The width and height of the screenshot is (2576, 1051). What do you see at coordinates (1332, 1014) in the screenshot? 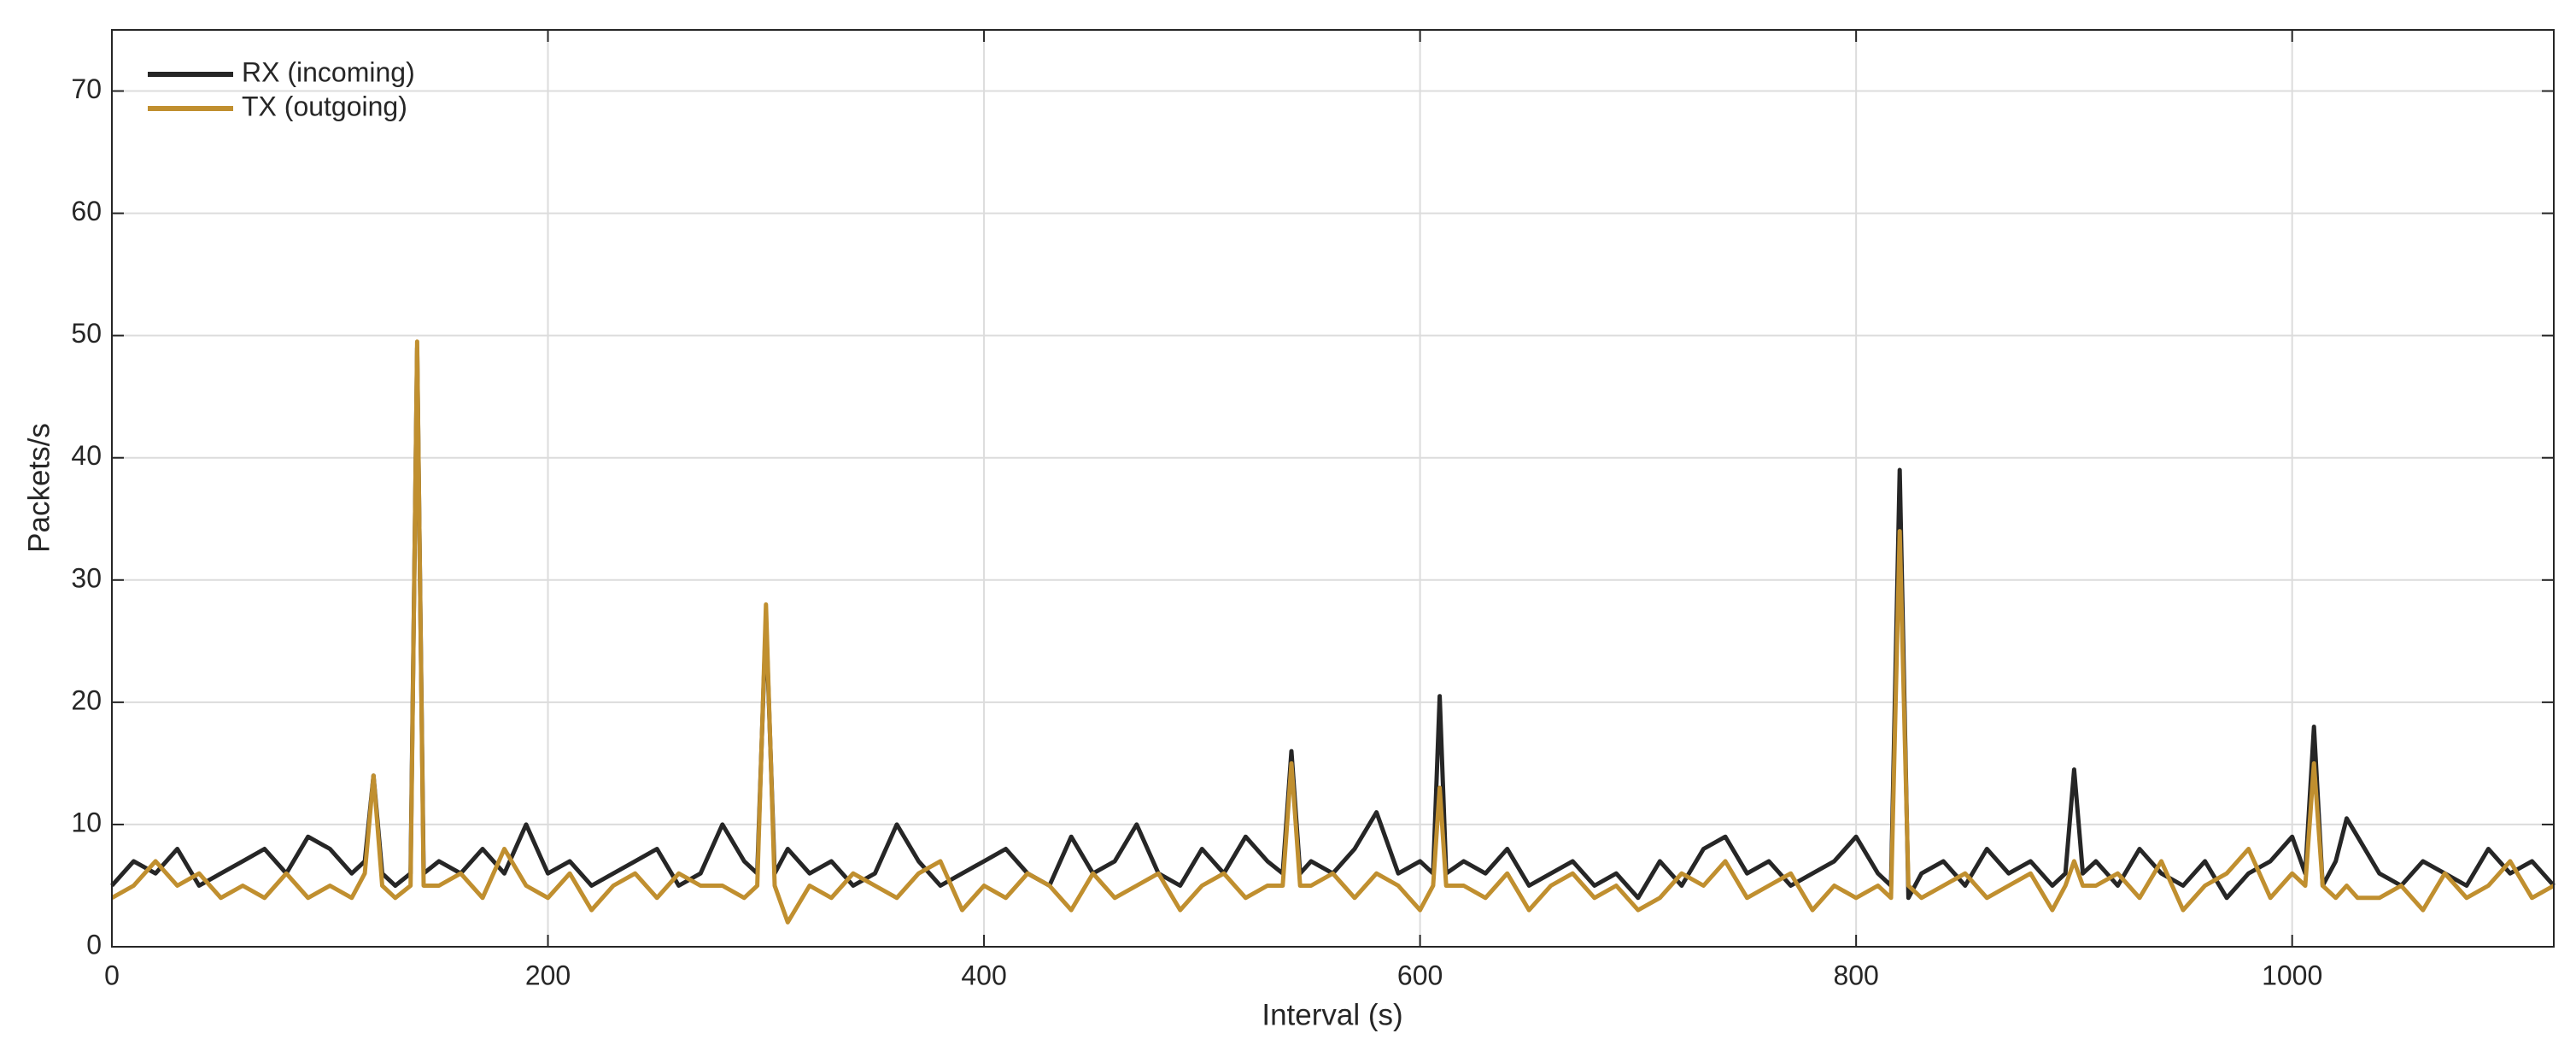
I see `x-axis-label: Interval (s)` at bounding box center [1332, 1014].